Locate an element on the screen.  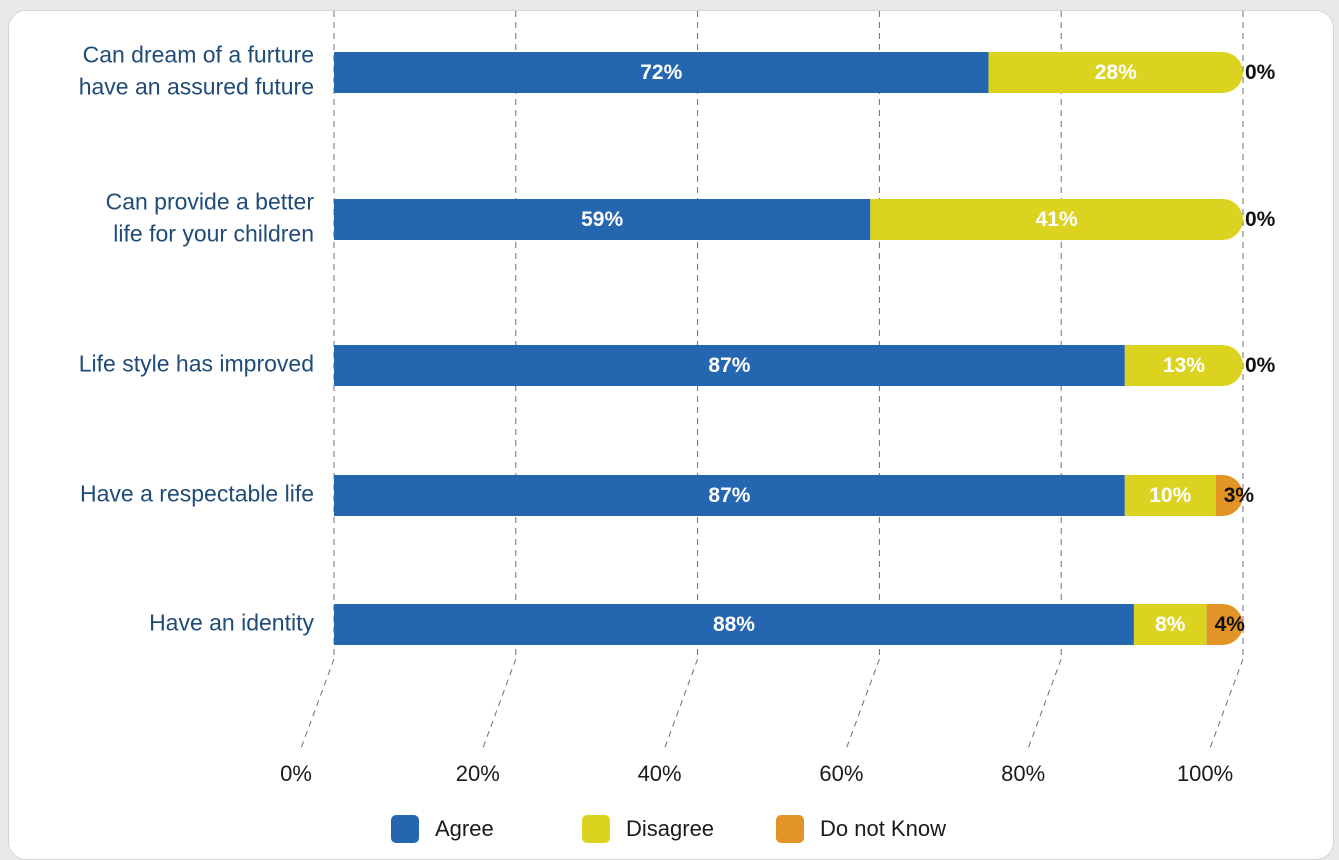
data-label: 41% is located at coordinates (1057, 219).